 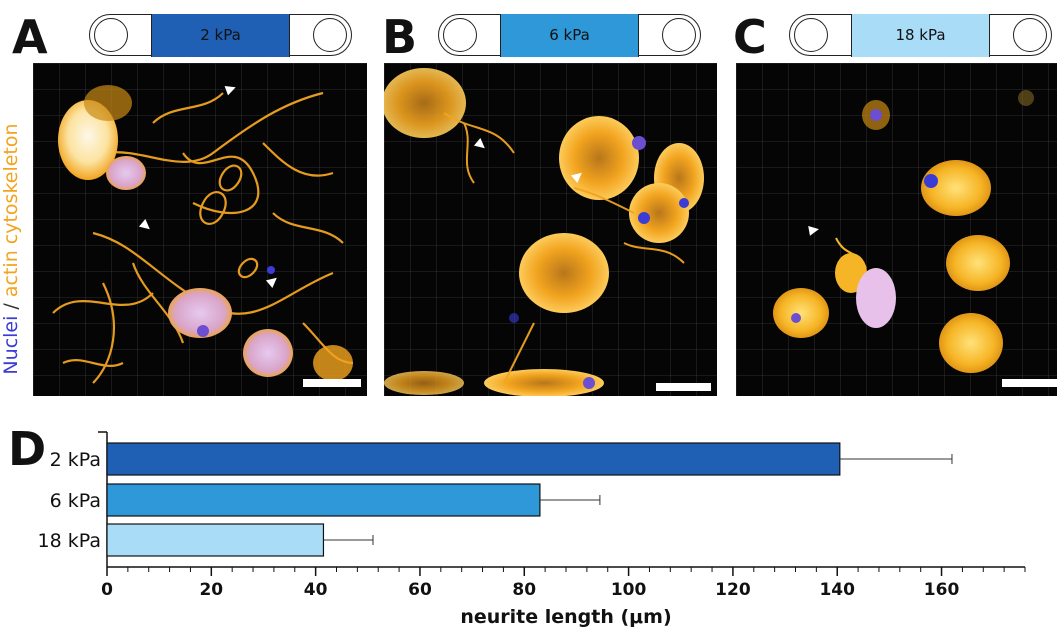 I want to click on stain-label: Nuclei / actin cytoskeleton, so click(x=14, y=249).